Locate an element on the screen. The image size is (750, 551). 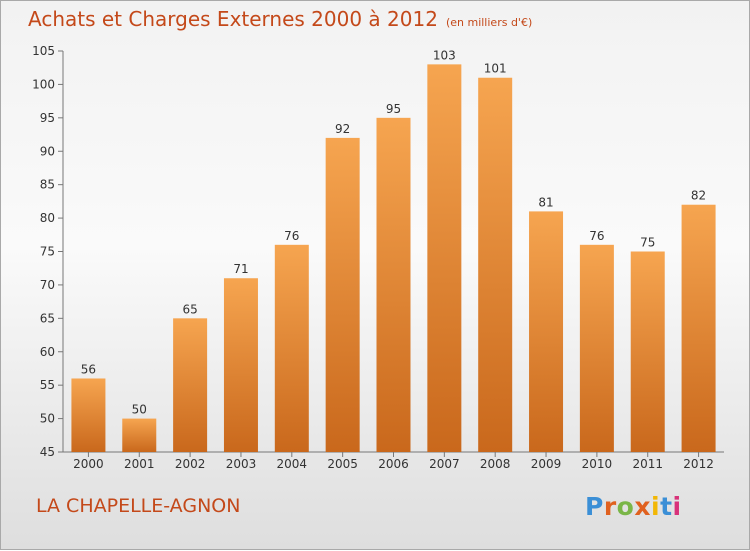
logo-letter: P is located at coordinates (594, 506).